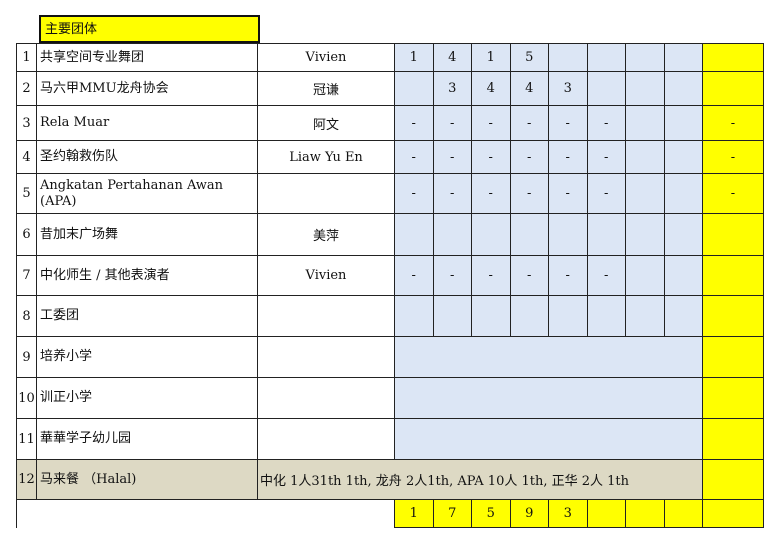 The image size is (768, 543). I want to click on row-number: 5, so click(26, 193).